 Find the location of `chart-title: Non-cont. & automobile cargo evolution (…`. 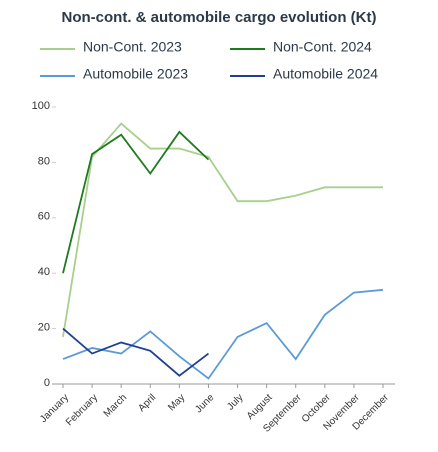

chart-title: Non-cont. & automobile cargo evolution (… is located at coordinates (219, 17).